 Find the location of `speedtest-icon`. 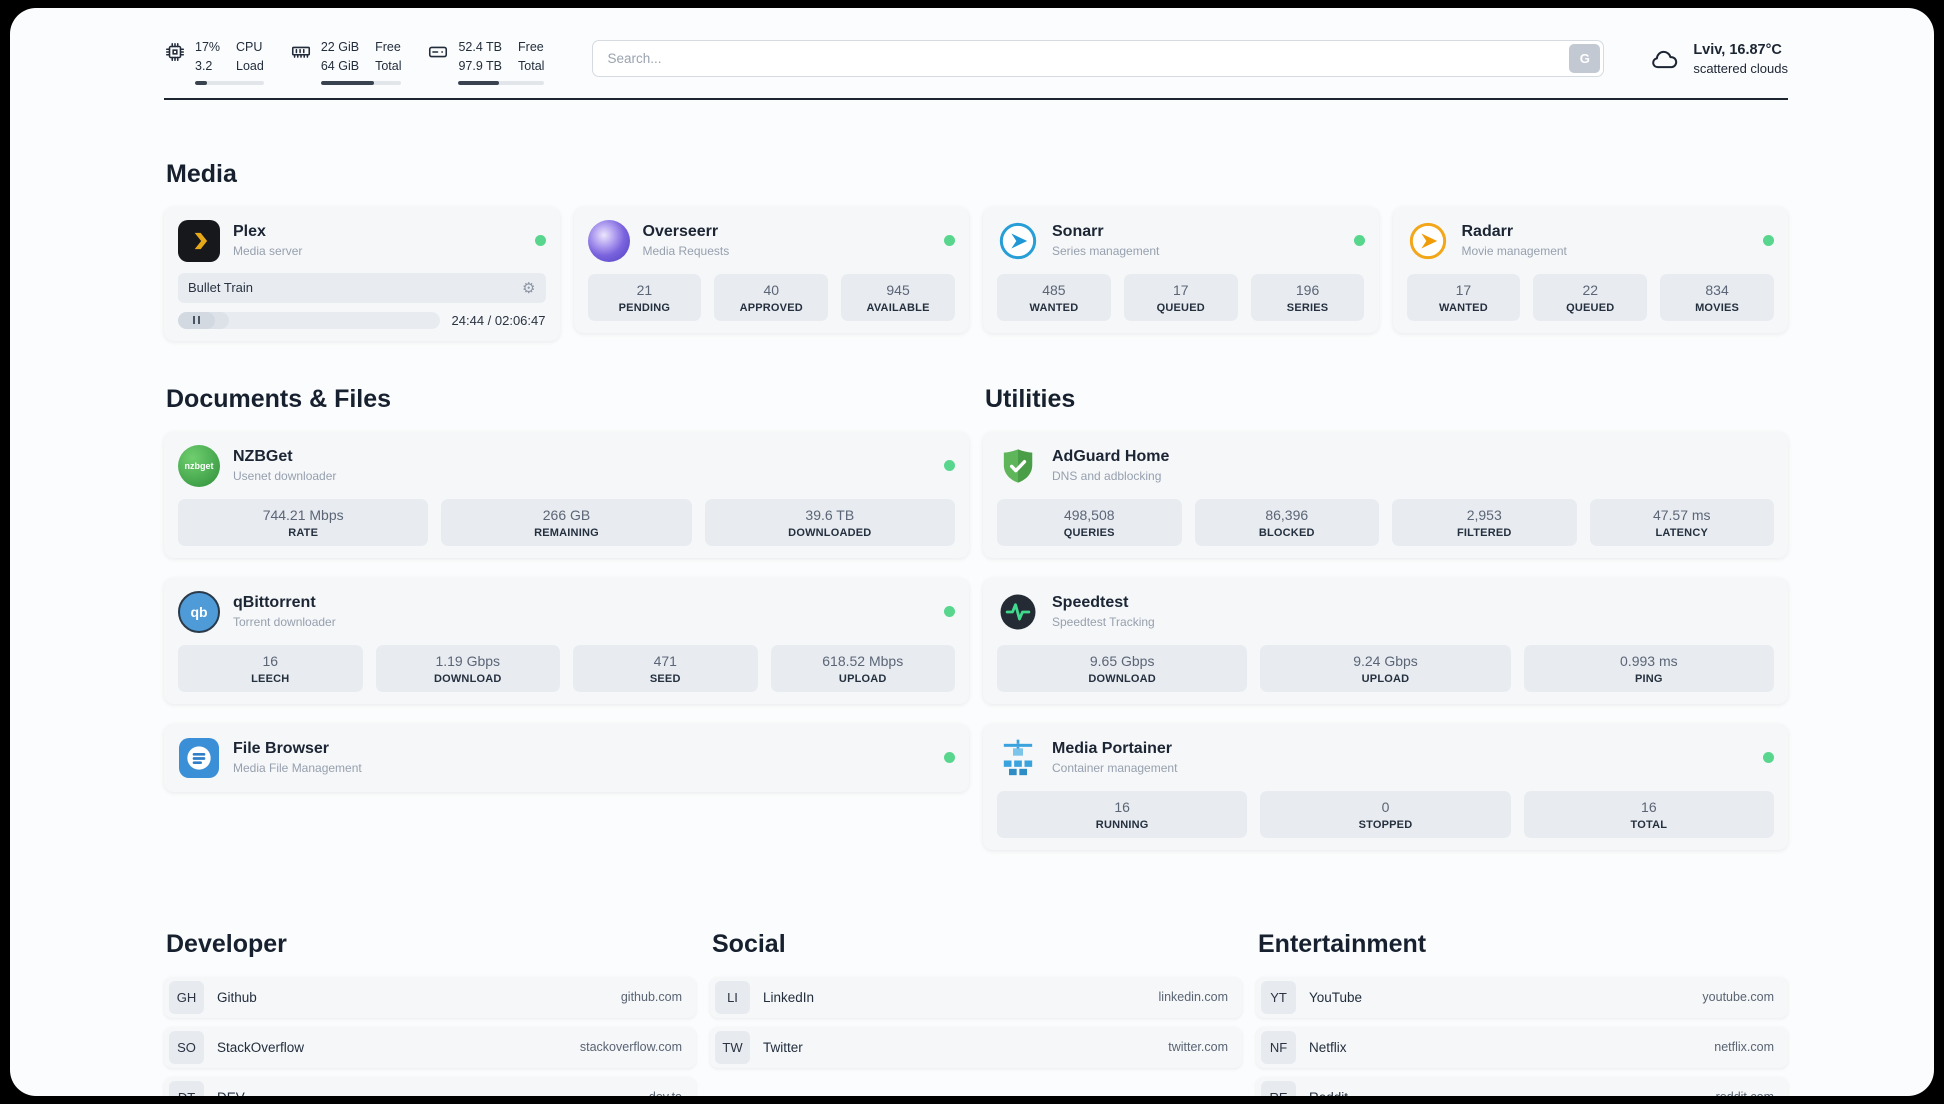

speedtest-icon is located at coordinates (1018, 612).